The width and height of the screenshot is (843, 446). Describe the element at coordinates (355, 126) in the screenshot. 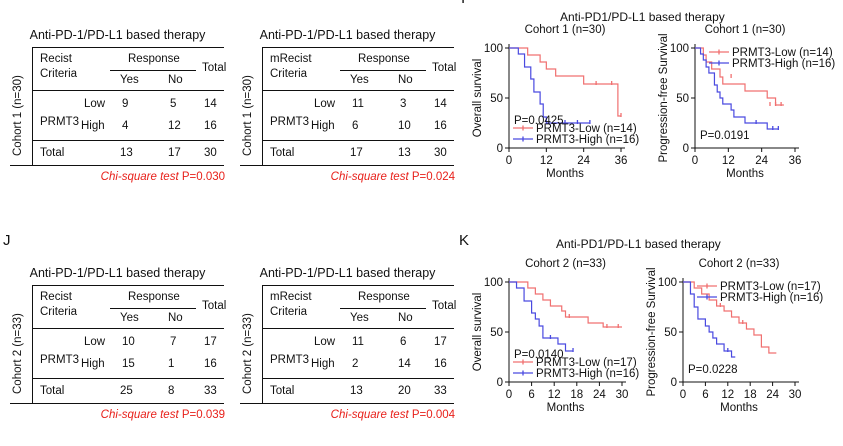

I see `cell-high-yes: 6` at that location.